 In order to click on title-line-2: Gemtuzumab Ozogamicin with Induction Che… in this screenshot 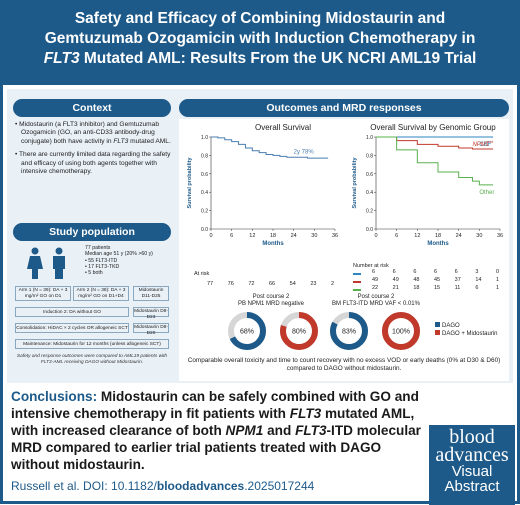, I will do `click(260, 38)`.